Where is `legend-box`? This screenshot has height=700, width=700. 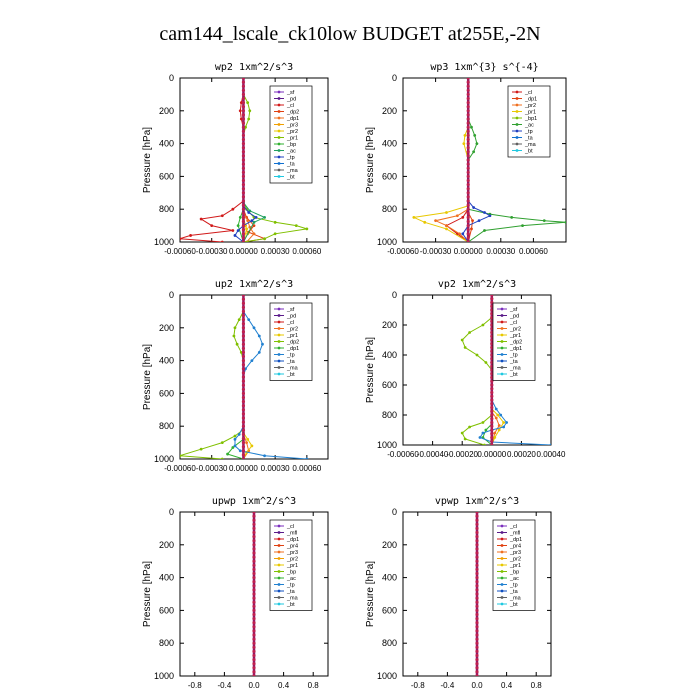
legend-box is located at coordinates (529, 121).